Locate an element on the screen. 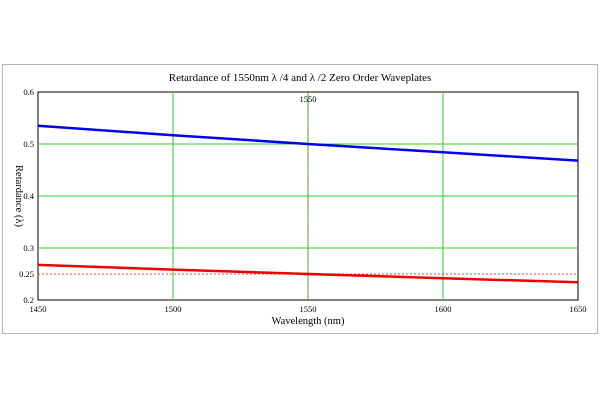  marker-label: 1550 is located at coordinates (308, 99).